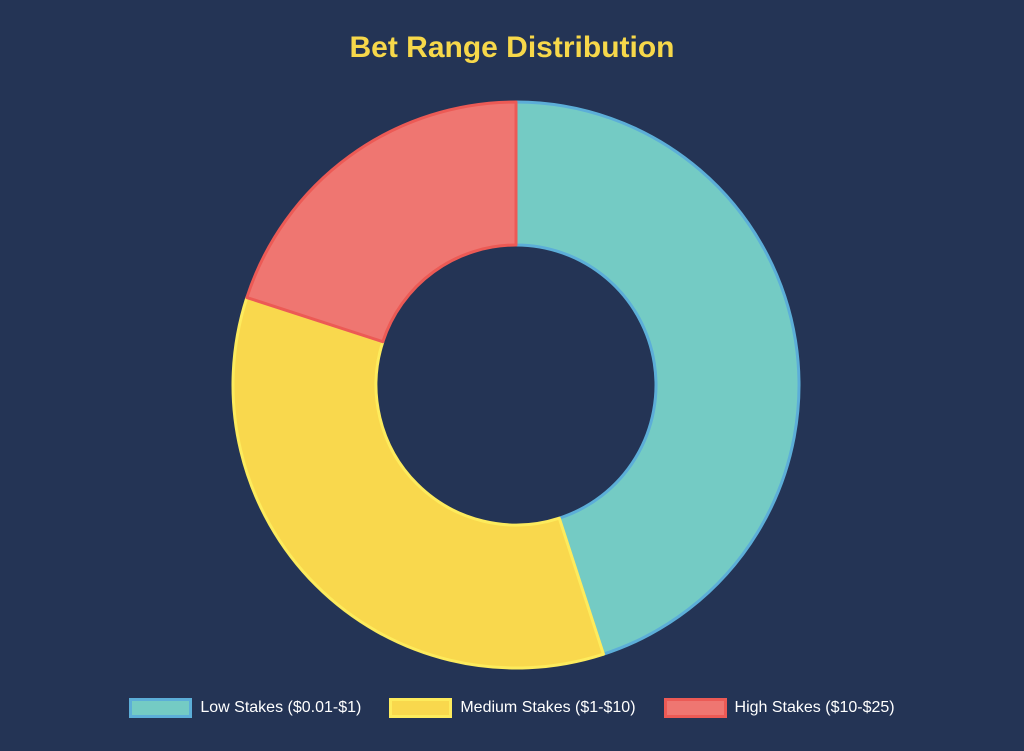 The width and height of the screenshot is (1024, 751). What do you see at coordinates (281, 707) in the screenshot?
I see `legend-label: Low Stakes ($0.01-$1)` at bounding box center [281, 707].